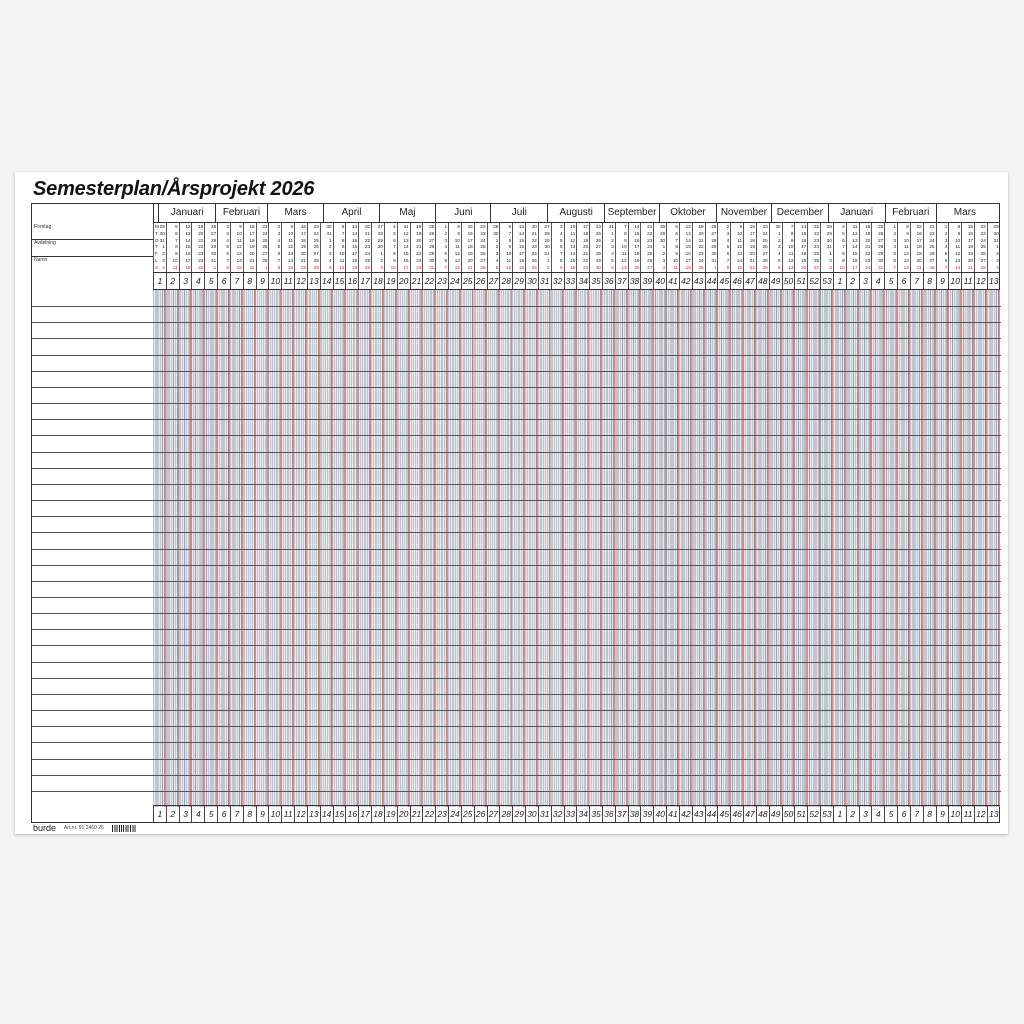  I want to click on week-number: 11, so click(287, 814).